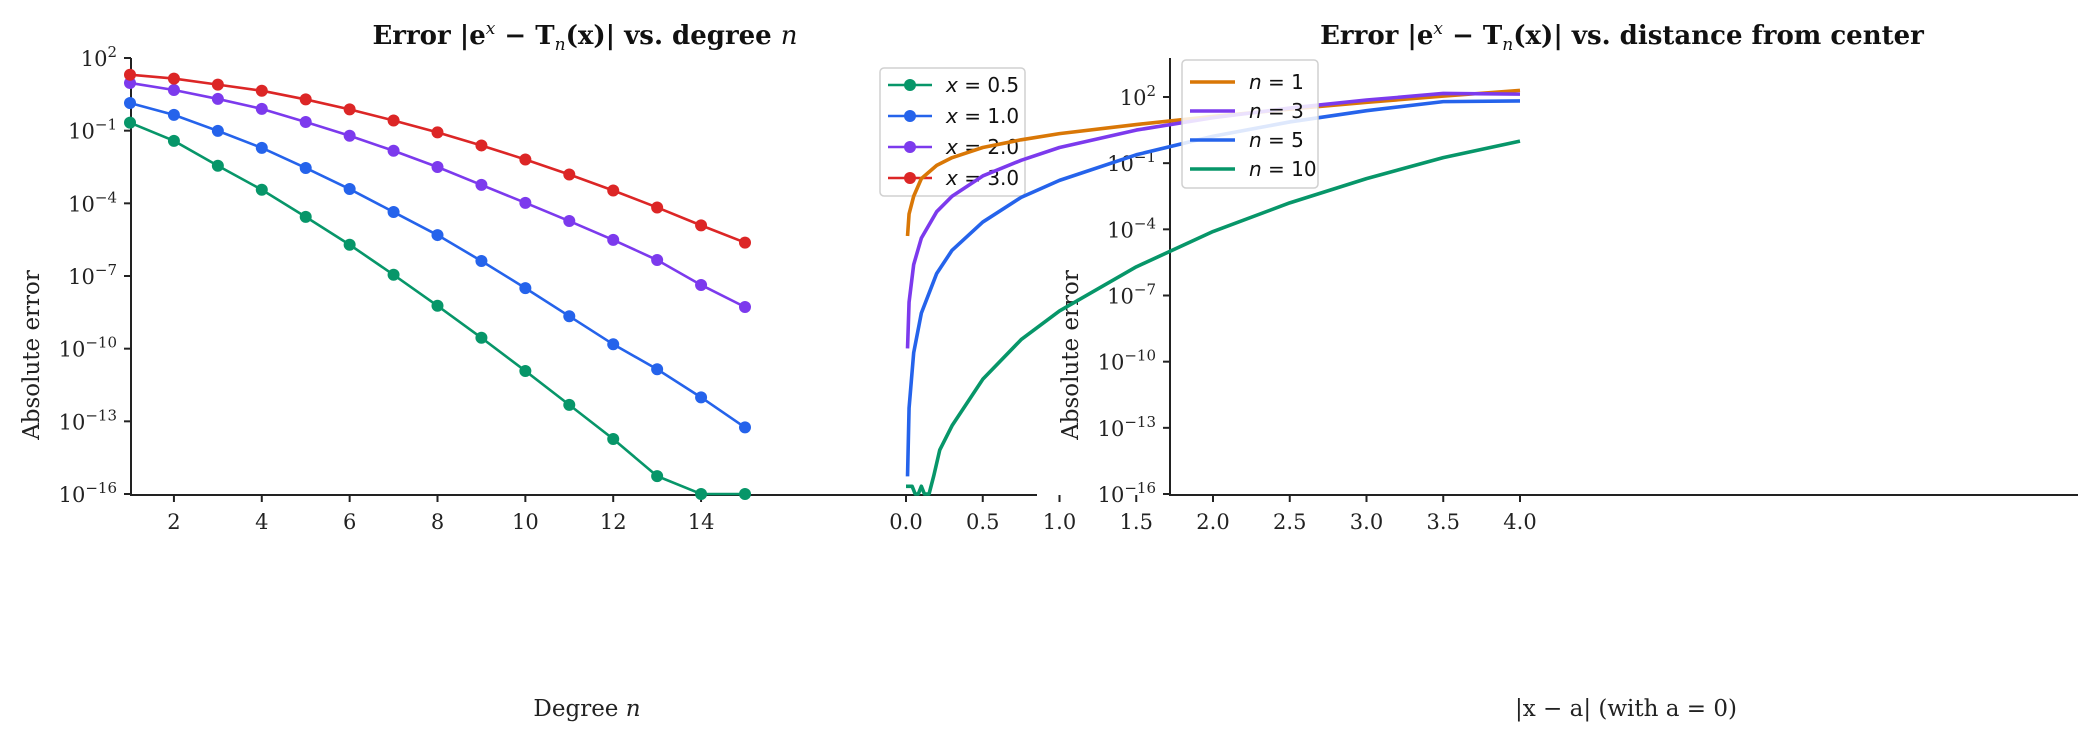 The image size is (2095, 745). I want to click on right-x-ticks: 0.0 0.5 1.0 1.5 2.0 2.5 3.0 3.5 4.0, so click(1213, 514).